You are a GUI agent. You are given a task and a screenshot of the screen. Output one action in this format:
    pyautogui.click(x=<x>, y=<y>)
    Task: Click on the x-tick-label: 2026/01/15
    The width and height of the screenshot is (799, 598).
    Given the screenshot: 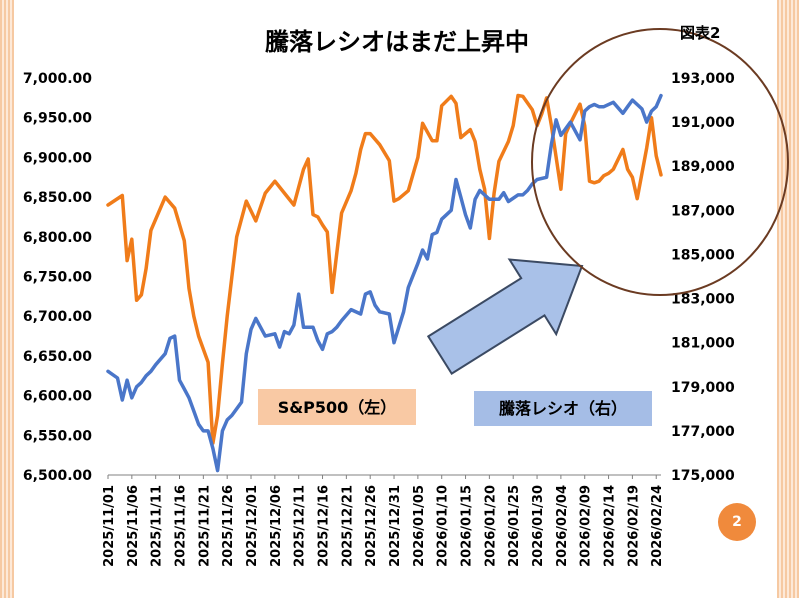 What is the action you would take?
    pyautogui.click(x=467, y=526)
    